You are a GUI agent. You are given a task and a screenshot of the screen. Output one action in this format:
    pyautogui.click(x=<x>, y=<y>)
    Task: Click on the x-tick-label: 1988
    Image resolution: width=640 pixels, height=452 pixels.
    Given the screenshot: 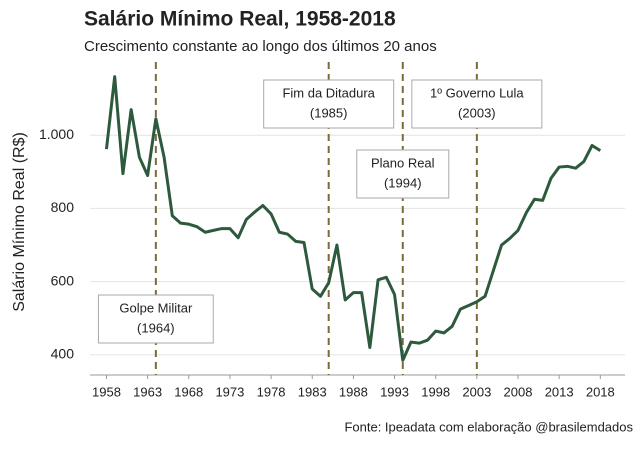 What is the action you would take?
    pyautogui.click(x=353, y=391)
    